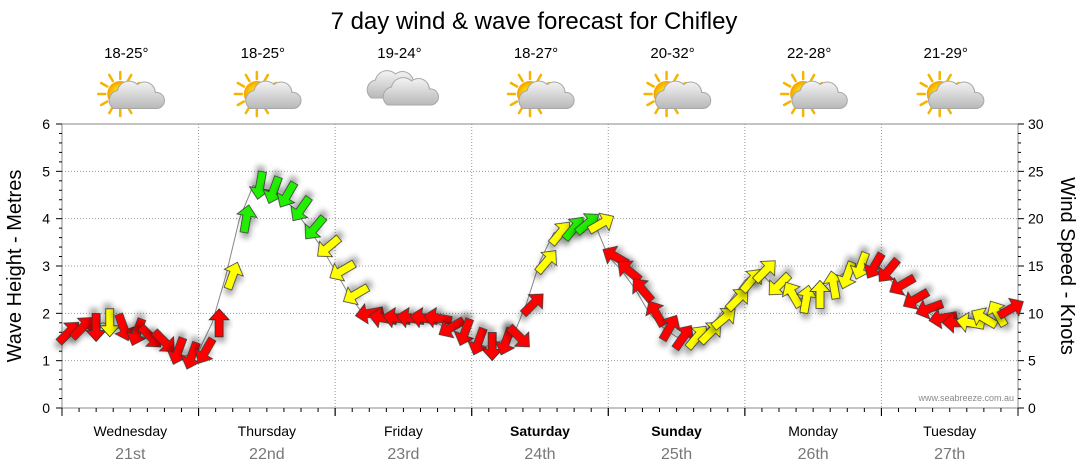  What do you see at coordinates (267, 431) in the screenshot?
I see `day-name-label: Thursday` at bounding box center [267, 431].